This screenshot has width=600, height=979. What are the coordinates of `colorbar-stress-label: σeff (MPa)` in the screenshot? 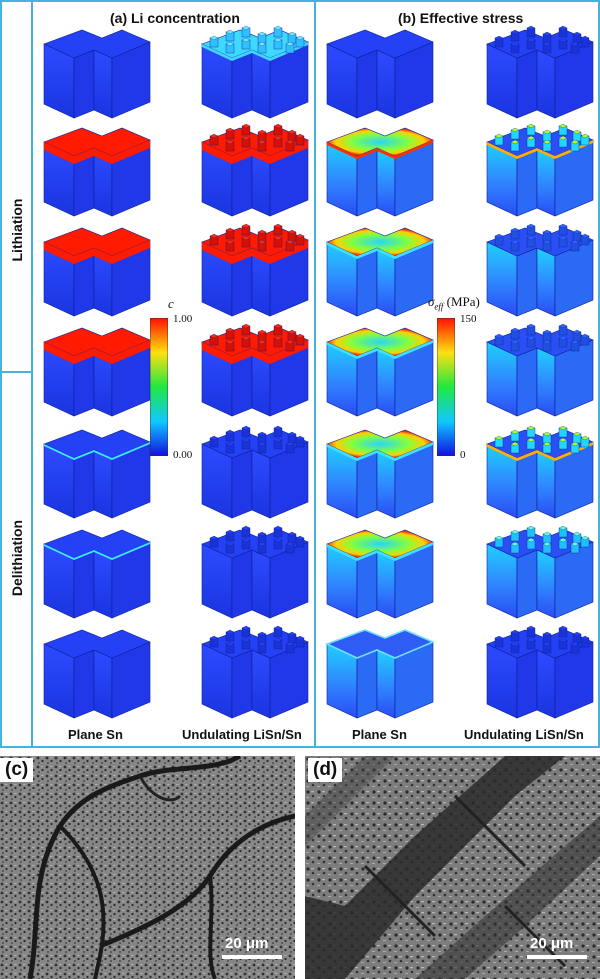 It's located at (454, 303).